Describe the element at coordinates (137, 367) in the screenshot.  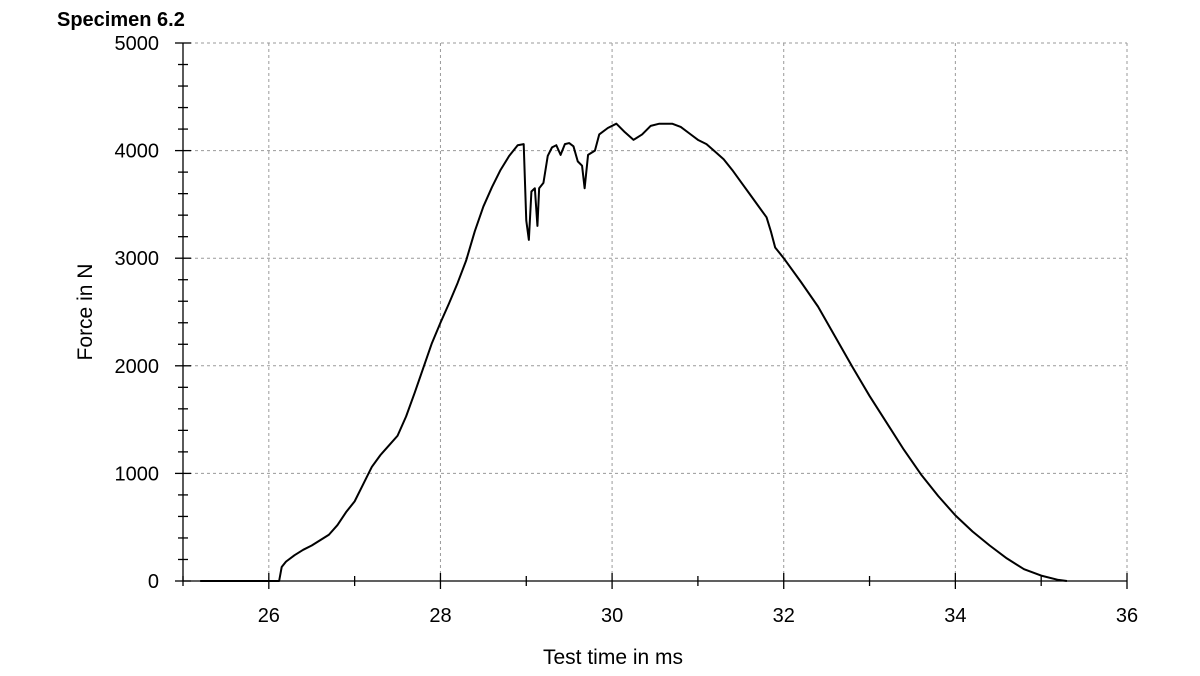
I see `y-tick-label: 2000` at that location.